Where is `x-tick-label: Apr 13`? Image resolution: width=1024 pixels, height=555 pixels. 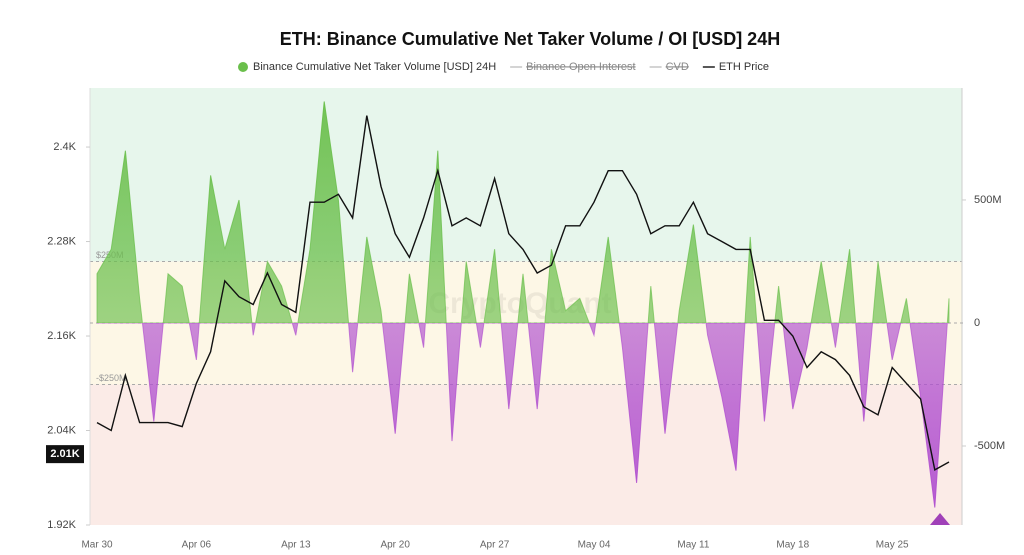
x-tick-label: Apr 13 is located at coordinates (296, 545).